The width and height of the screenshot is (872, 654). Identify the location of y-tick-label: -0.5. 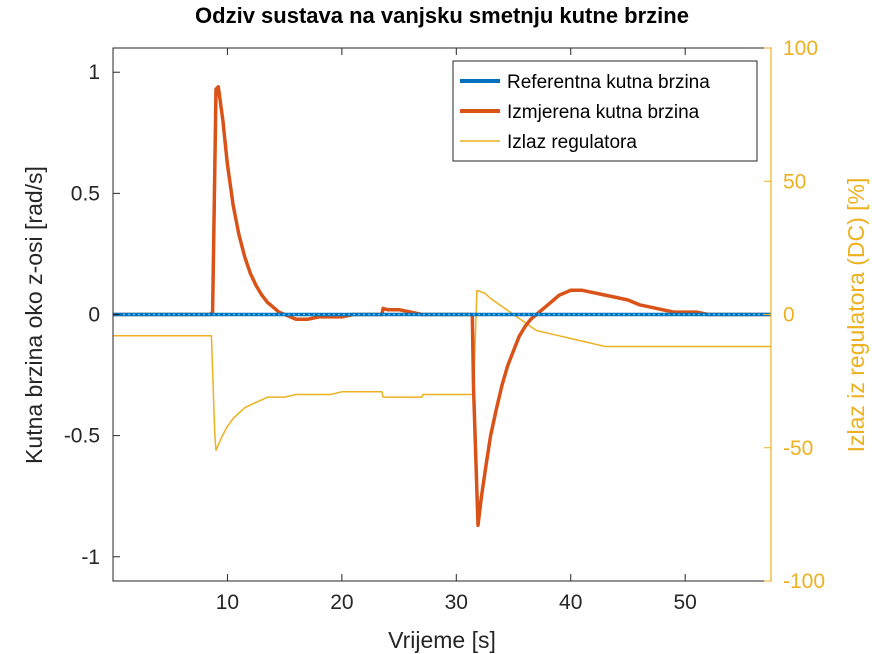
(82, 436).